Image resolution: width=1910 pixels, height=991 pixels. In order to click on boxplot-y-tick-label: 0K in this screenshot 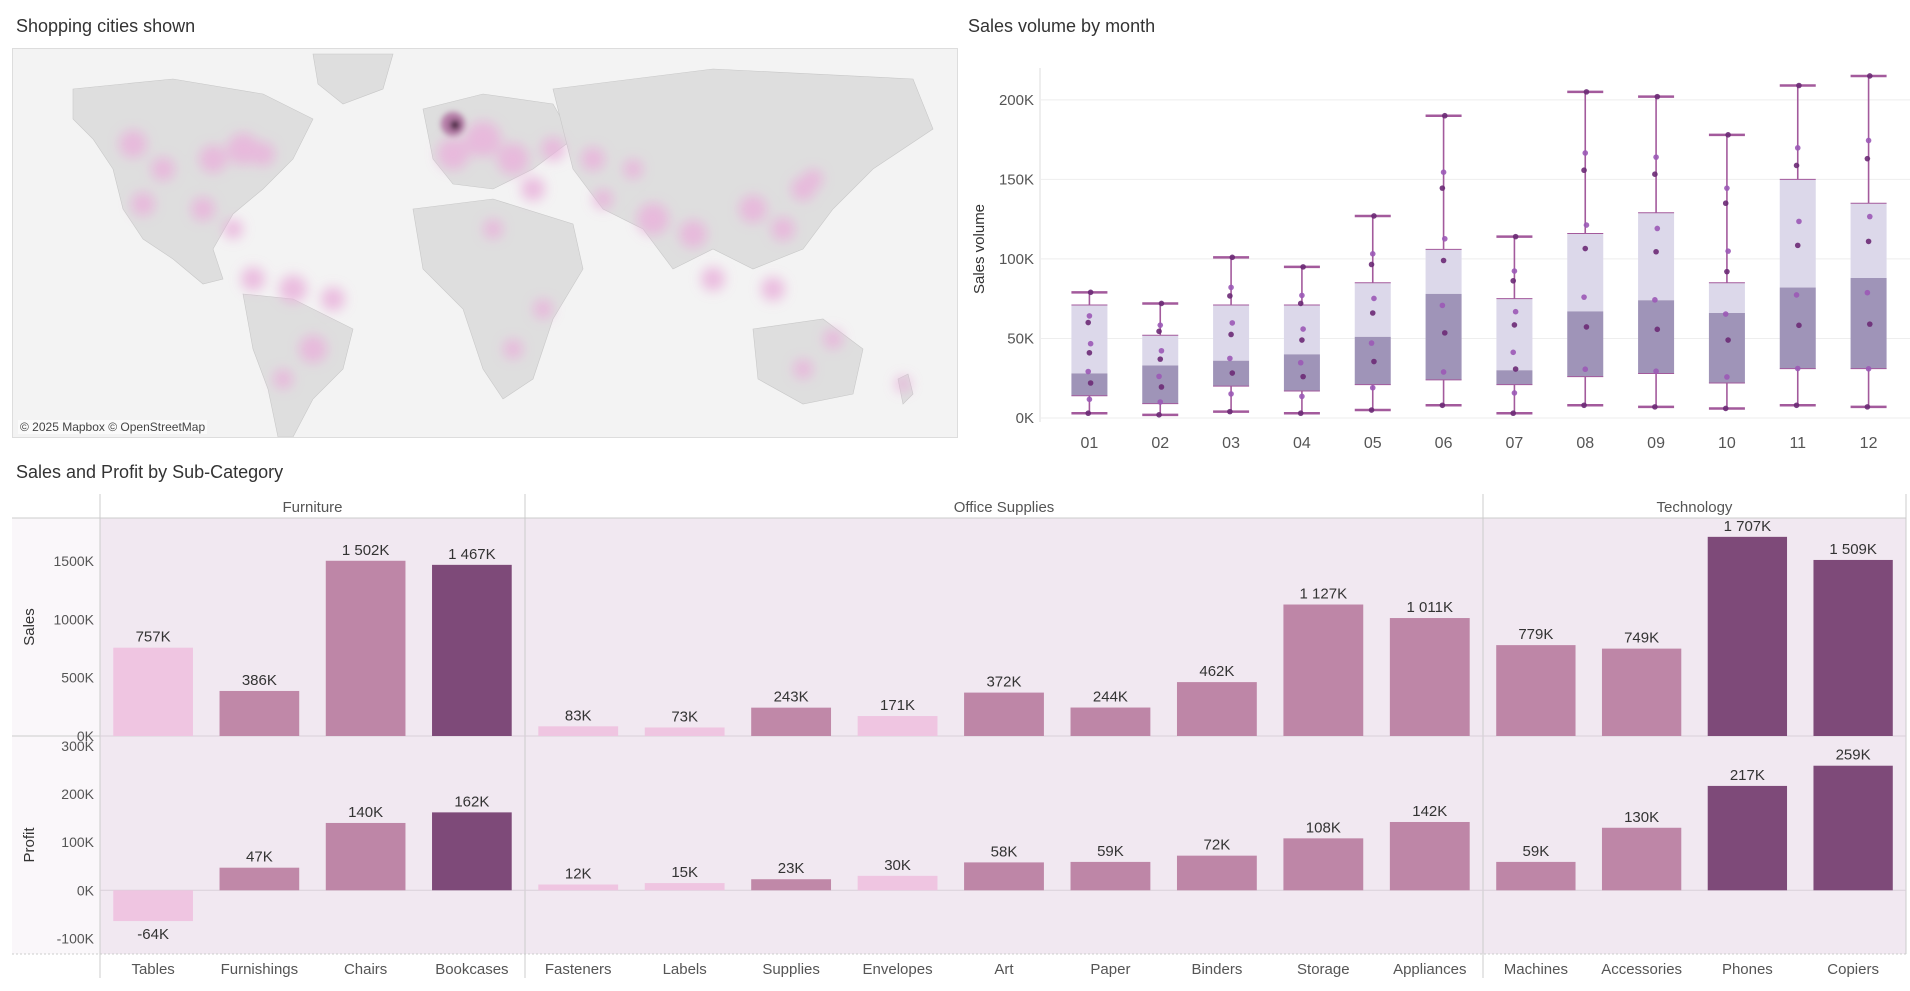, I will do `click(1025, 418)`.